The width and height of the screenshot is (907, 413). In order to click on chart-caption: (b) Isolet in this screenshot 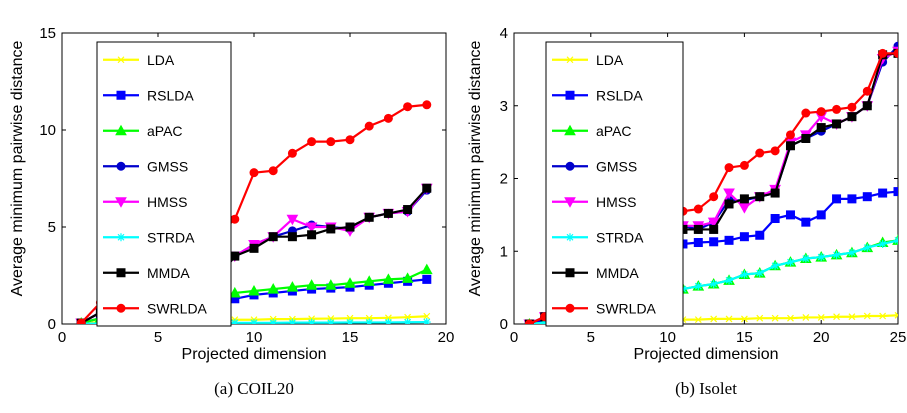, I will do `click(706, 388)`.